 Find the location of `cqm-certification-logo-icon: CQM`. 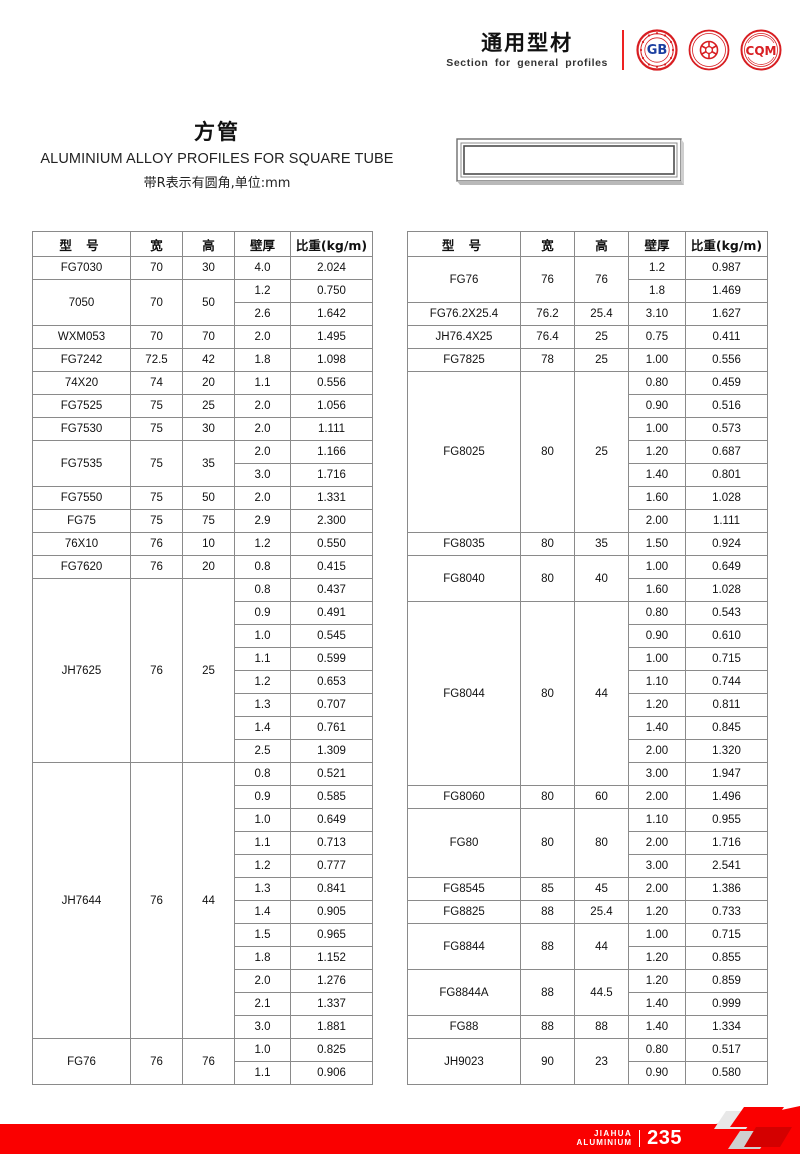

cqm-certification-logo-icon: CQM is located at coordinates (761, 50).